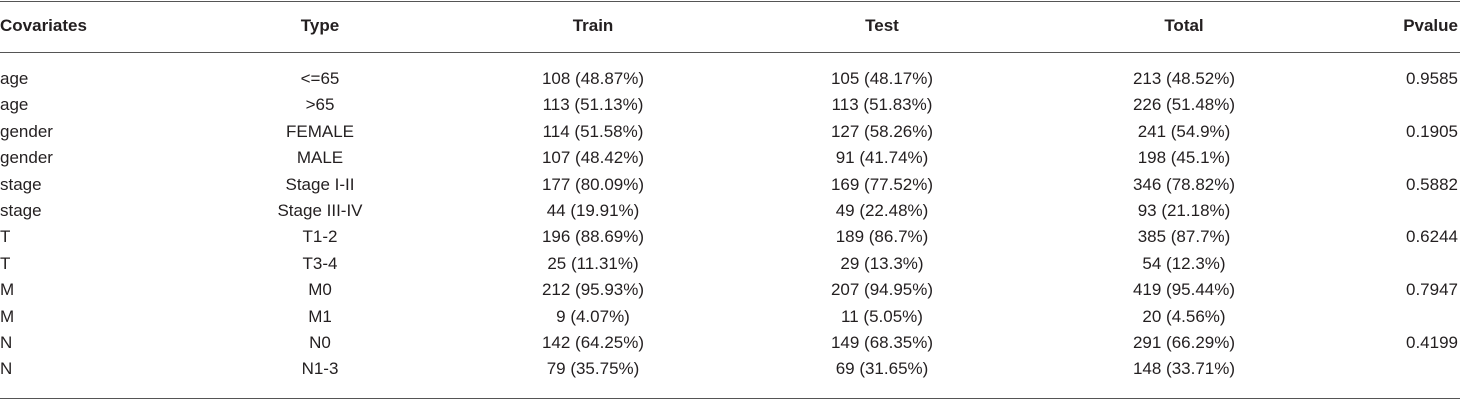  What do you see at coordinates (320, 105) in the screenshot?
I see `cell-type: >65` at bounding box center [320, 105].